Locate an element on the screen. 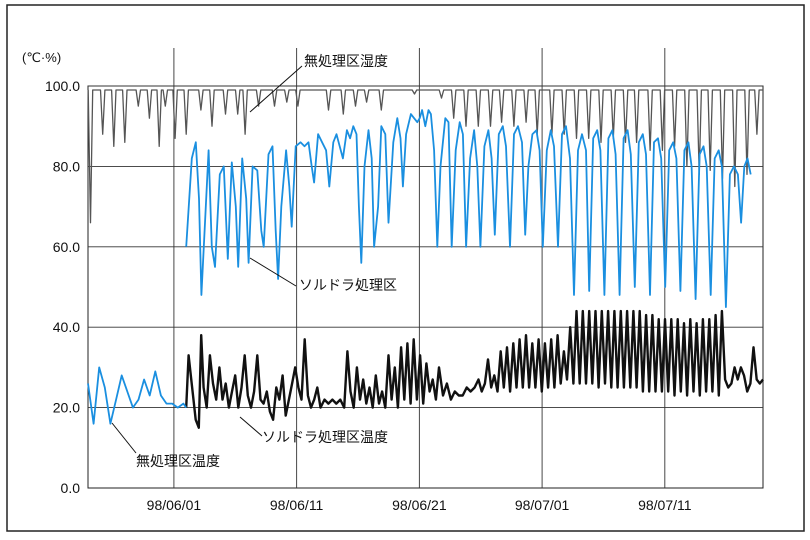  annotation-label: 無処理区温度 is located at coordinates (178, 461).